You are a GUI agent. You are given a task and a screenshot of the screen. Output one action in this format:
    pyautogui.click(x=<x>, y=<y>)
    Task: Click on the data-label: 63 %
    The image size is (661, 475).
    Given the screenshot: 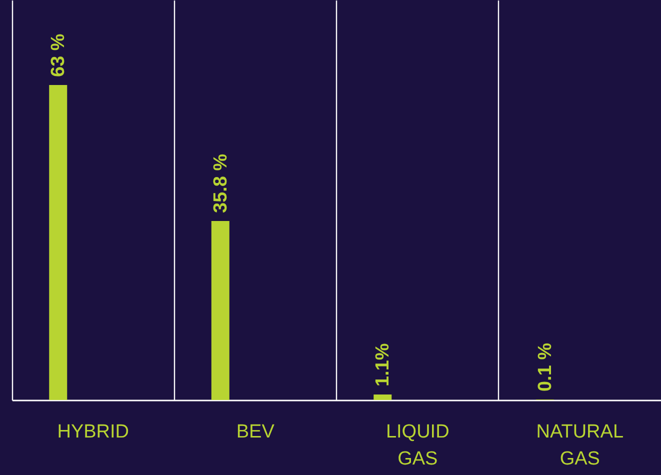 What is the action you would take?
    pyautogui.click(x=59, y=55)
    